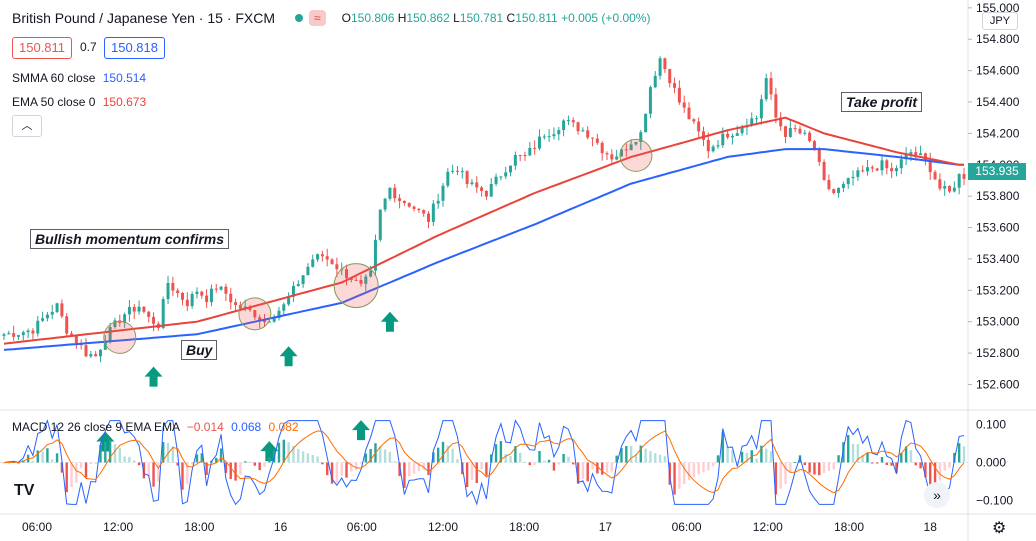 The height and width of the screenshot is (541, 1036). Describe the element at coordinates (24, 490) in the screenshot. I see `tradingview-logo-icon: TV` at that location.